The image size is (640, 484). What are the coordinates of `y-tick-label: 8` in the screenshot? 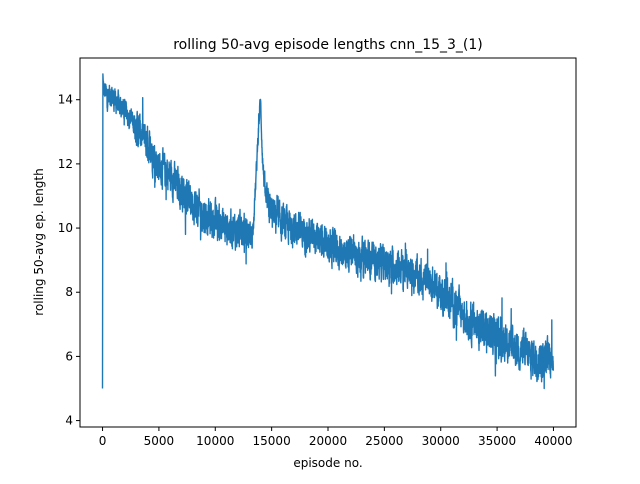 It's located at (69, 292).